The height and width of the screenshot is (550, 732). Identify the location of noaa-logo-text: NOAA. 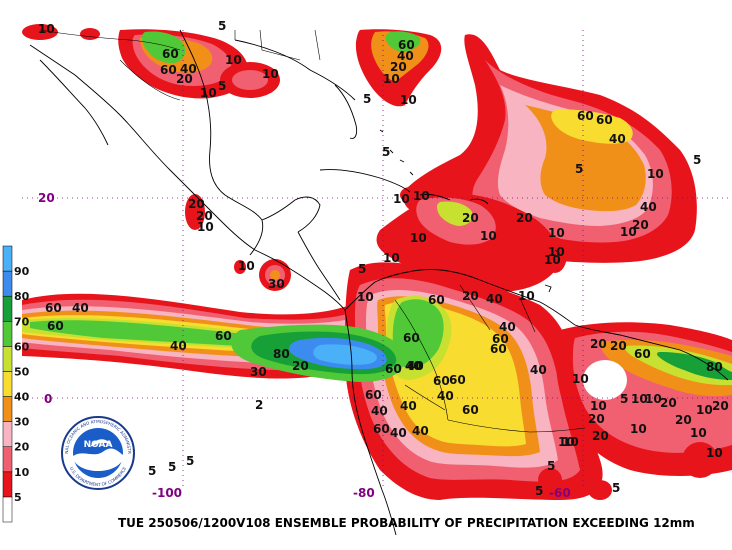
(98, 445).